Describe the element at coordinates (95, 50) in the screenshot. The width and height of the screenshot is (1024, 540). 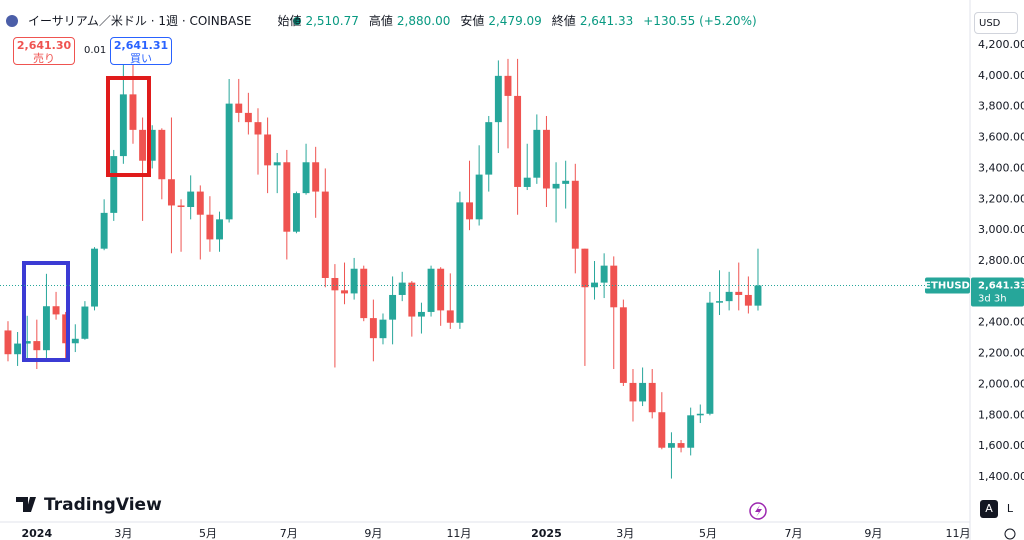
I see `spread: 0.01` at that location.